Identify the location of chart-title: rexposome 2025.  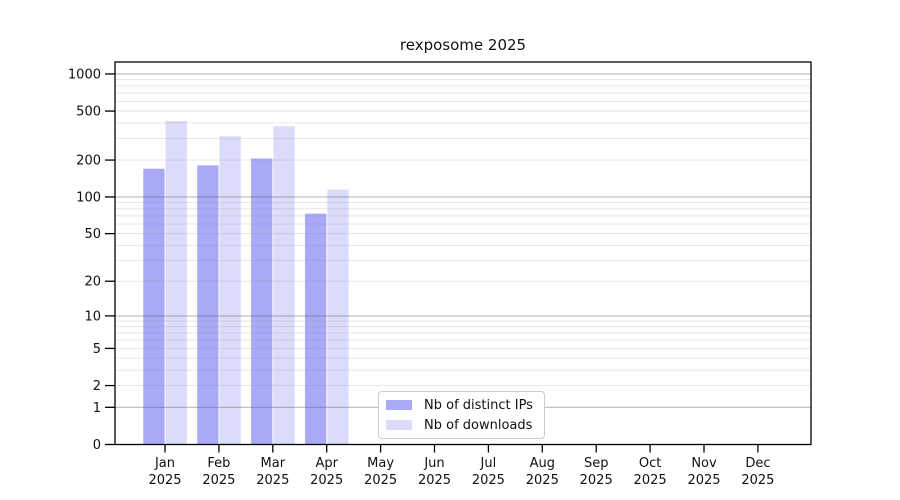
(463, 45).